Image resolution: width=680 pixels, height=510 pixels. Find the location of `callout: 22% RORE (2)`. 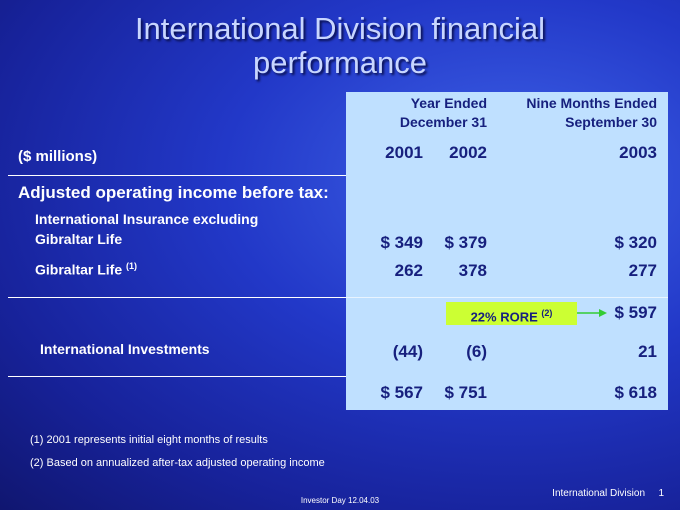

callout: 22% RORE (2) is located at coordinates (511, 313).